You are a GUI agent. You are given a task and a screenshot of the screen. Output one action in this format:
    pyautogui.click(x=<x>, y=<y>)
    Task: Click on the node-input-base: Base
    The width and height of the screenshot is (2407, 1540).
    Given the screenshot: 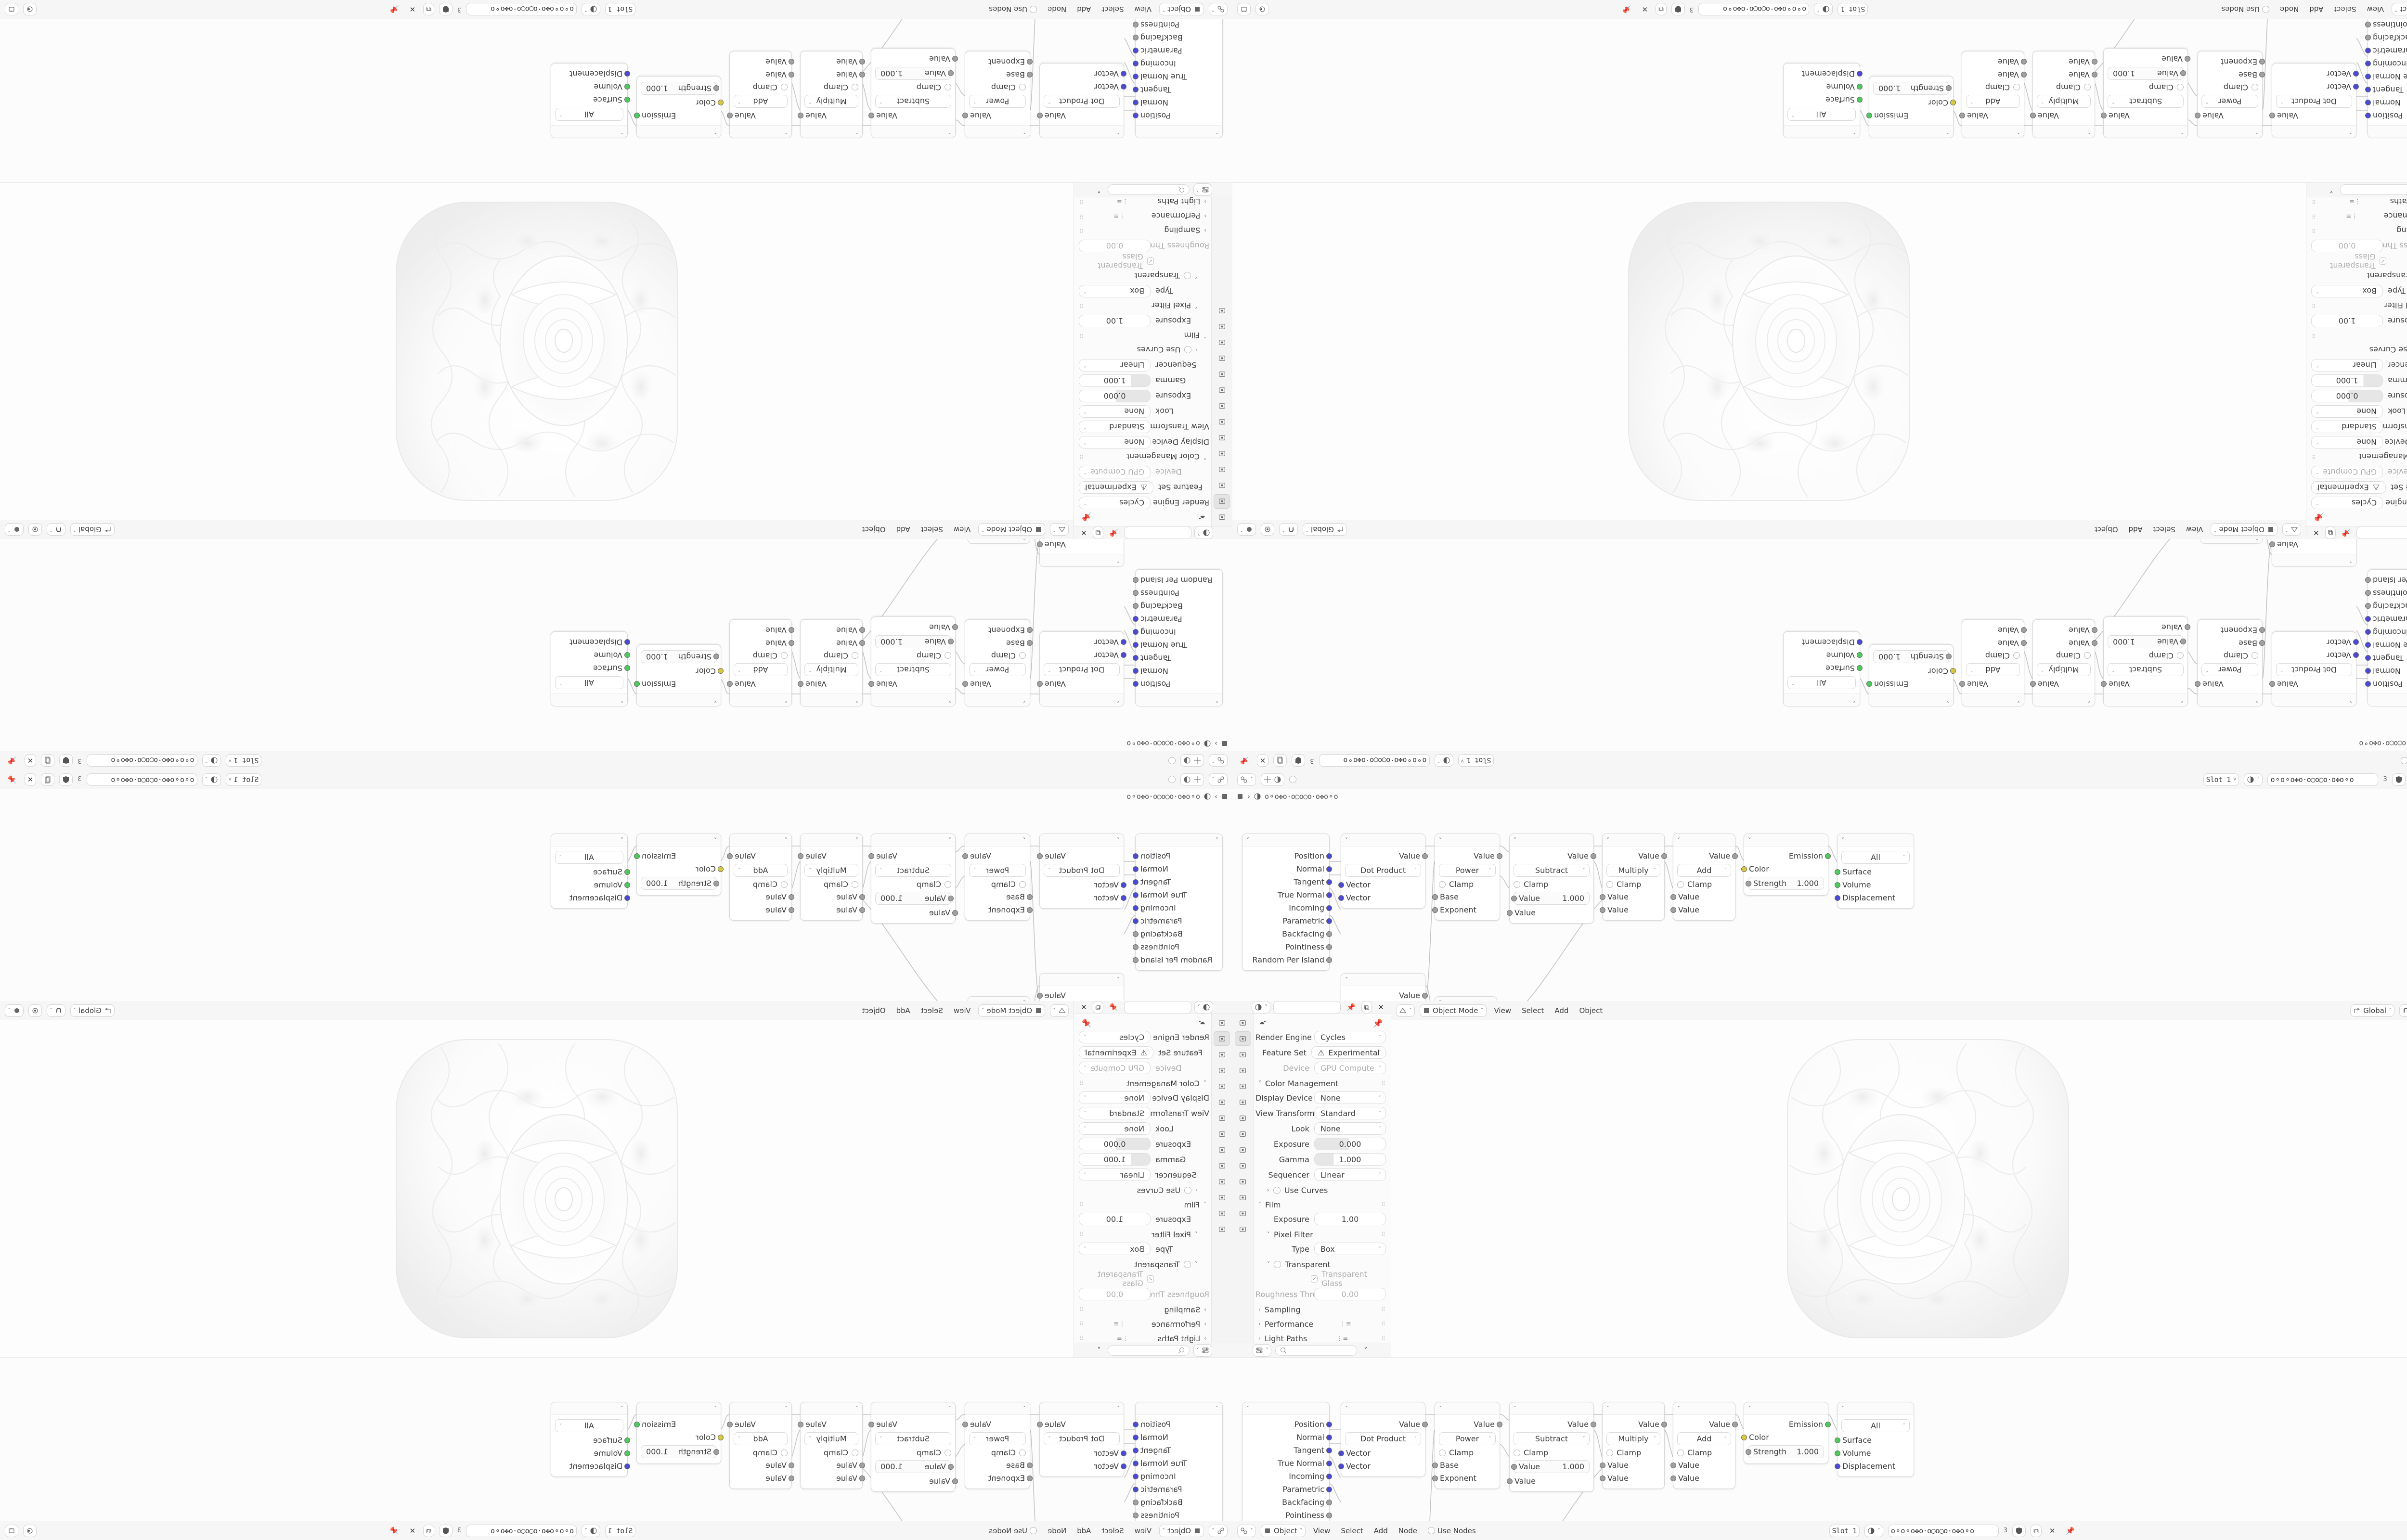 What is the action you would take?
    pyautogui.click(x=999, y=1465)
    